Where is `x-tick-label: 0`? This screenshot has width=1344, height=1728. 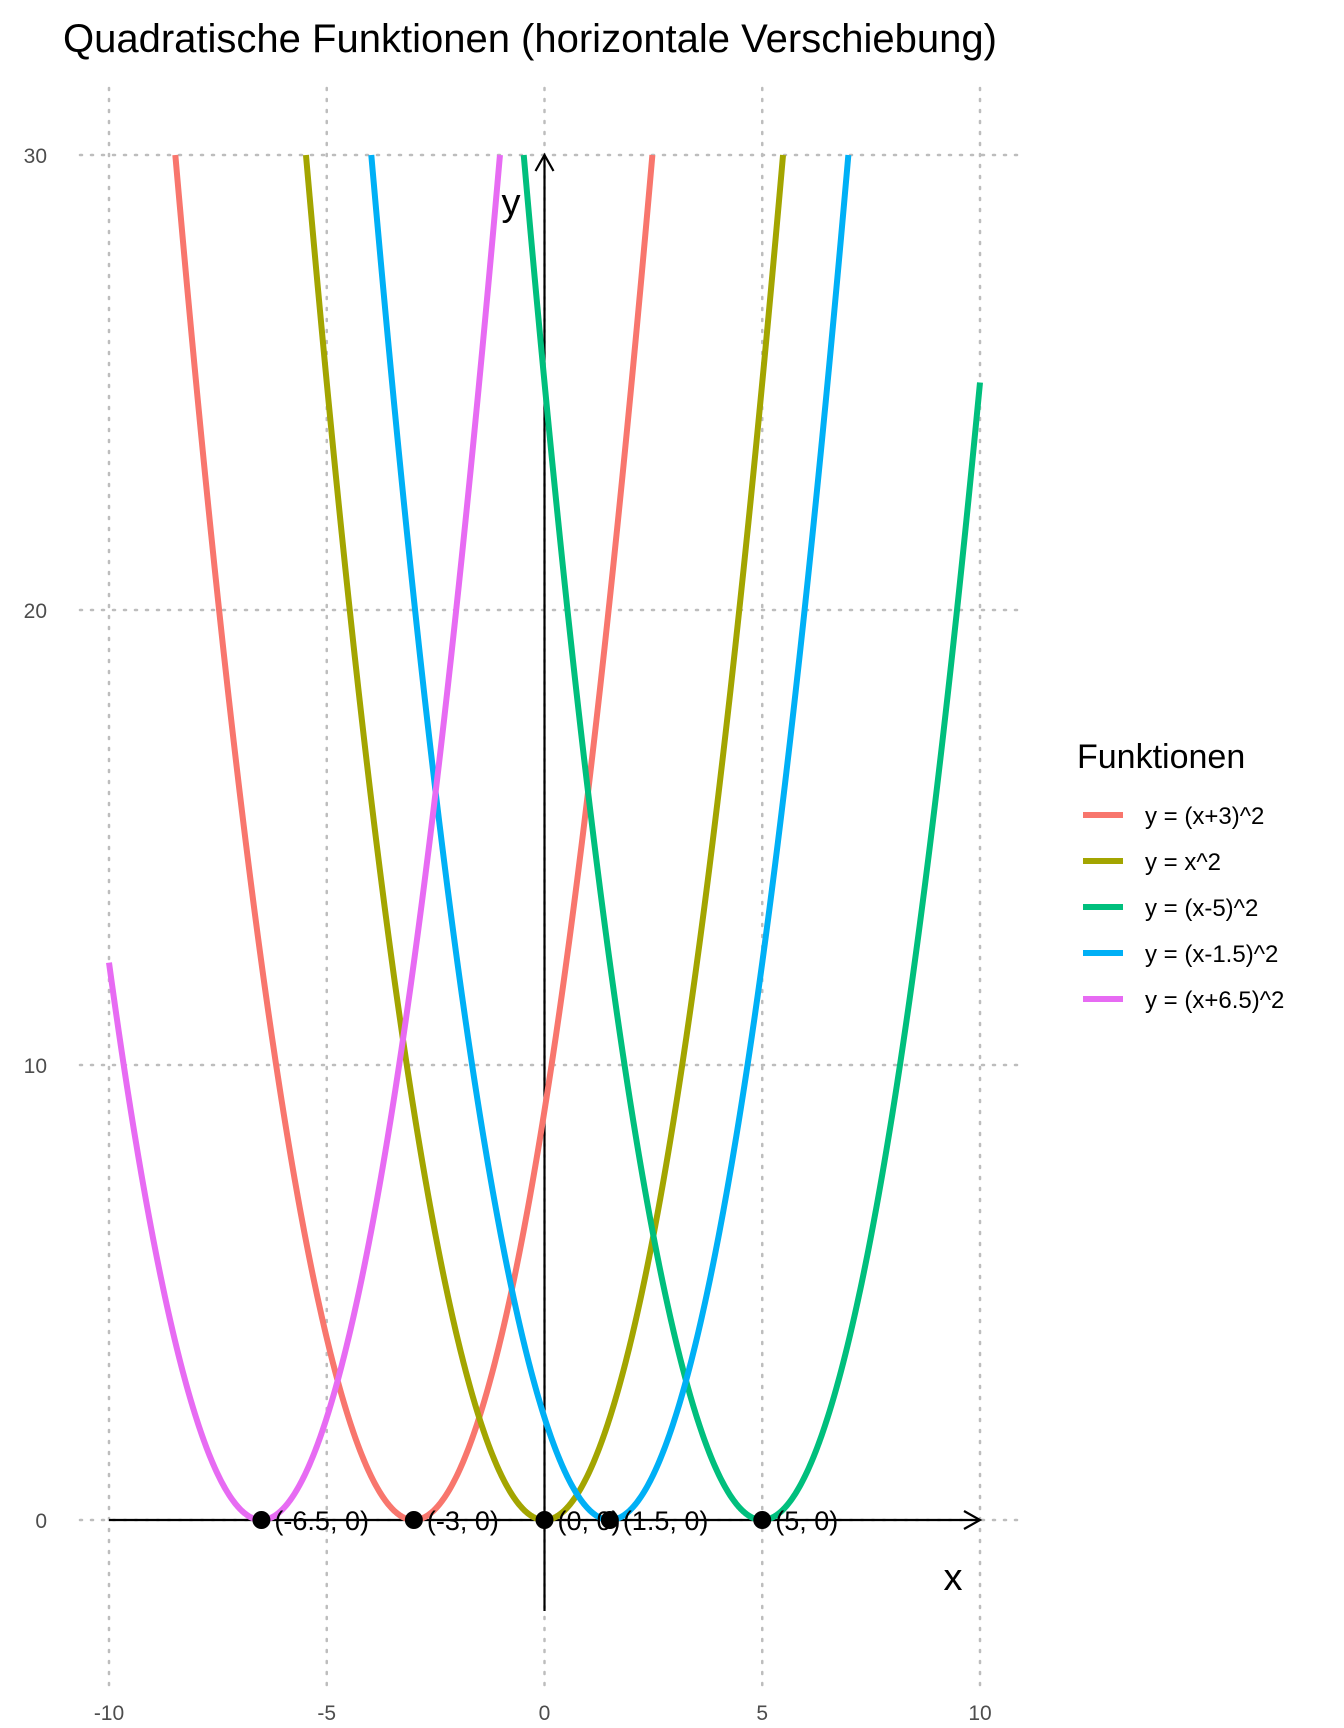
x-tick-label: 0 is located at coordinates (545, 1713).